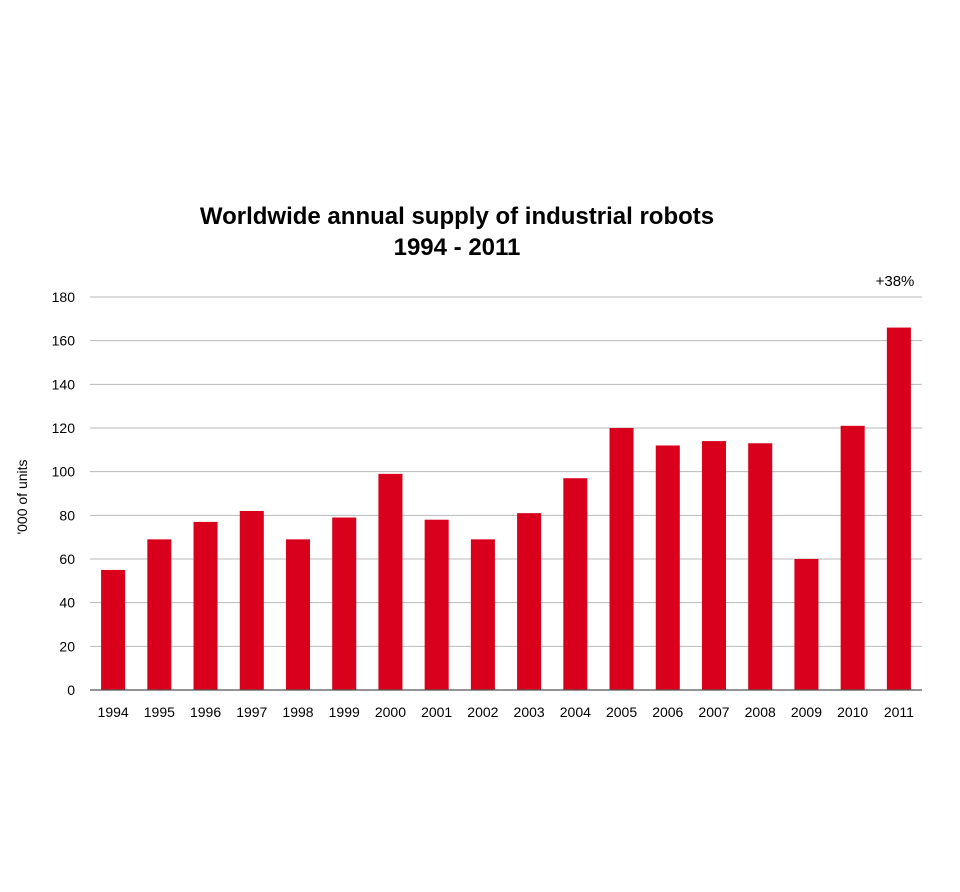 The image size is (960, 892). Describe the element at coordinates (67, 646) in the screenshot. I see `y-tick-label: 20` at that location.